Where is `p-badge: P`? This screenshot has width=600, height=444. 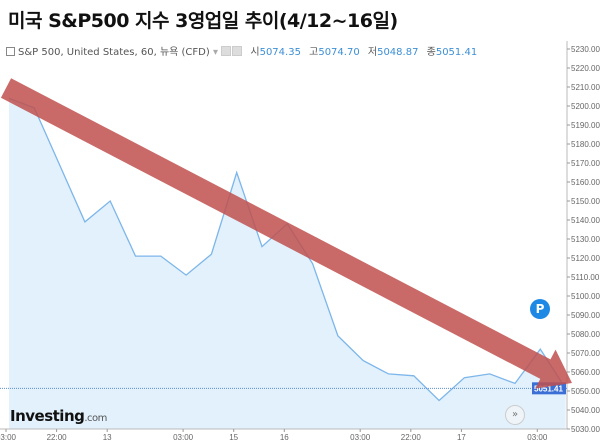
p-badge: P is located at coordinates (540, 309).